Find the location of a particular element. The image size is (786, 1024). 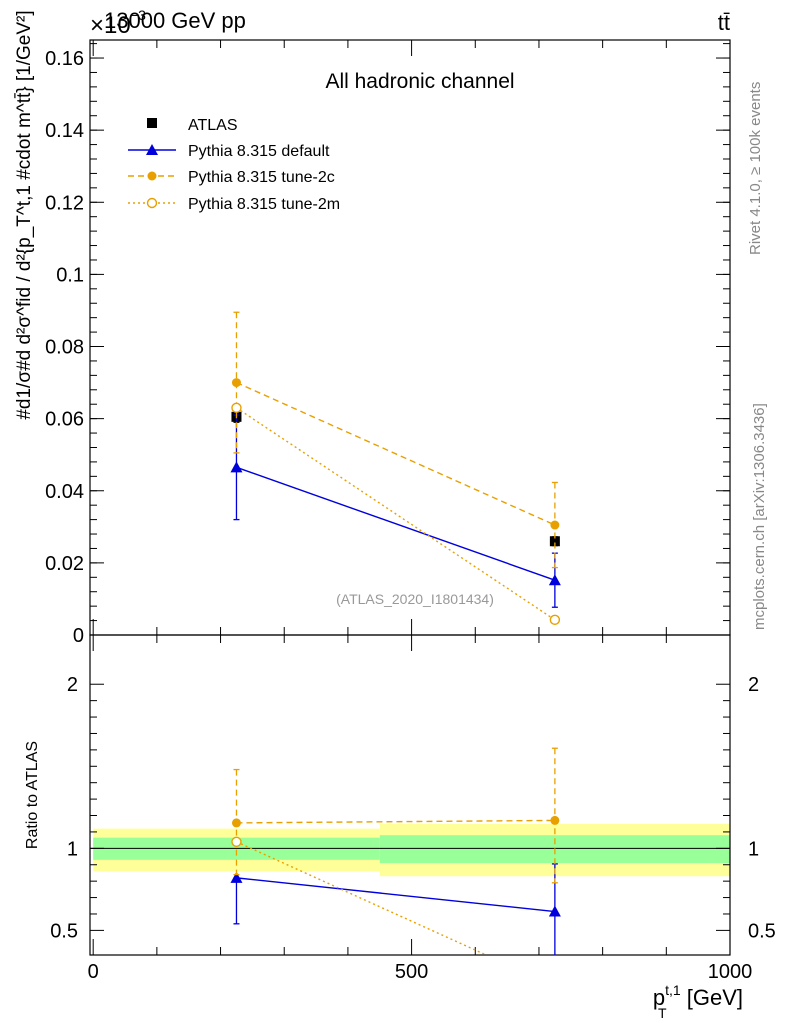

x-tick-label: 500 is located at coordinates (411, 972).